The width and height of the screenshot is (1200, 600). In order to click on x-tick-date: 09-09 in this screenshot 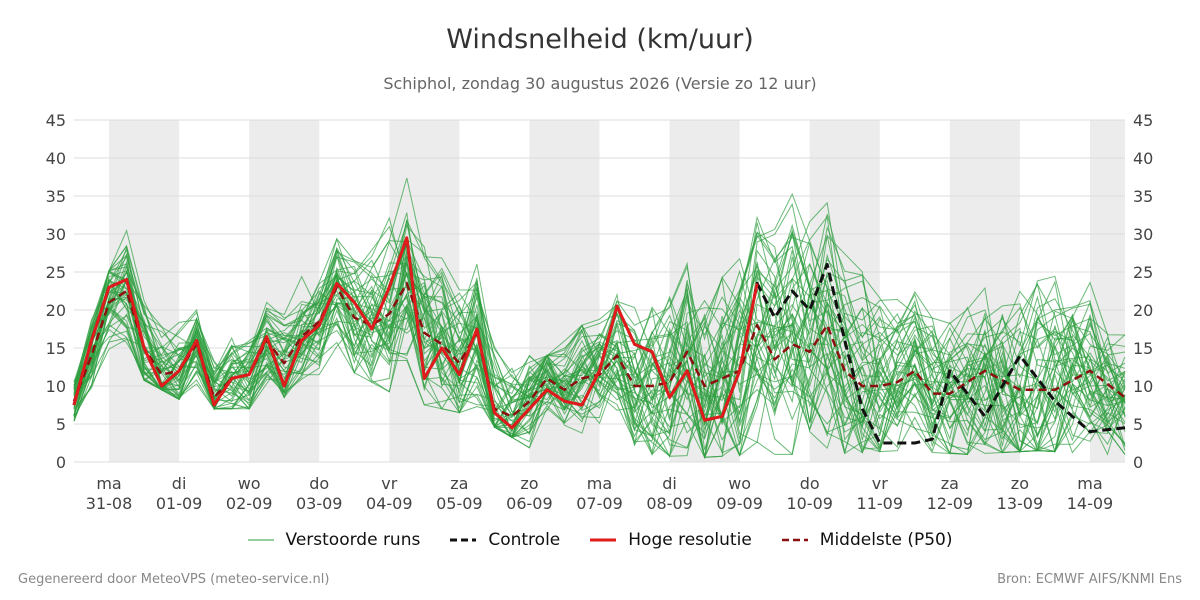, I will do `click(739, 503)`.